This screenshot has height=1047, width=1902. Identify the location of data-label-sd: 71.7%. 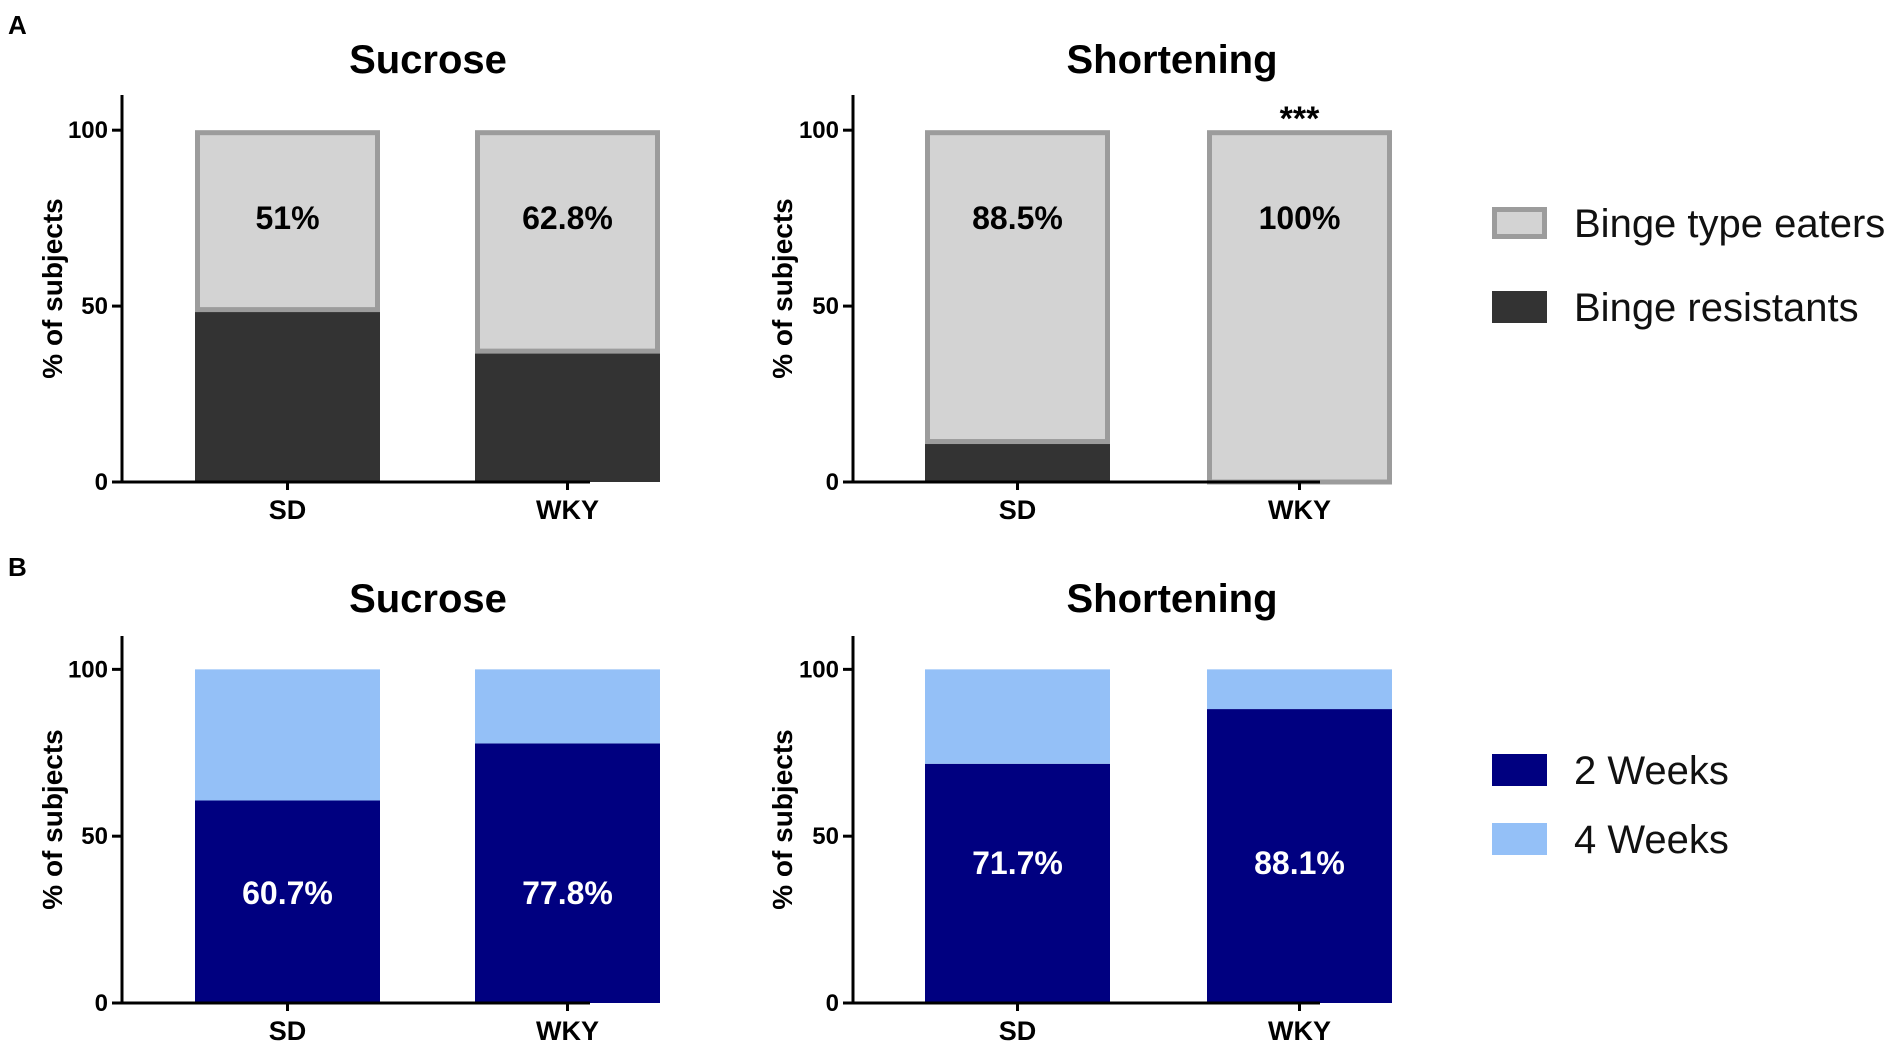
(1017, 863).